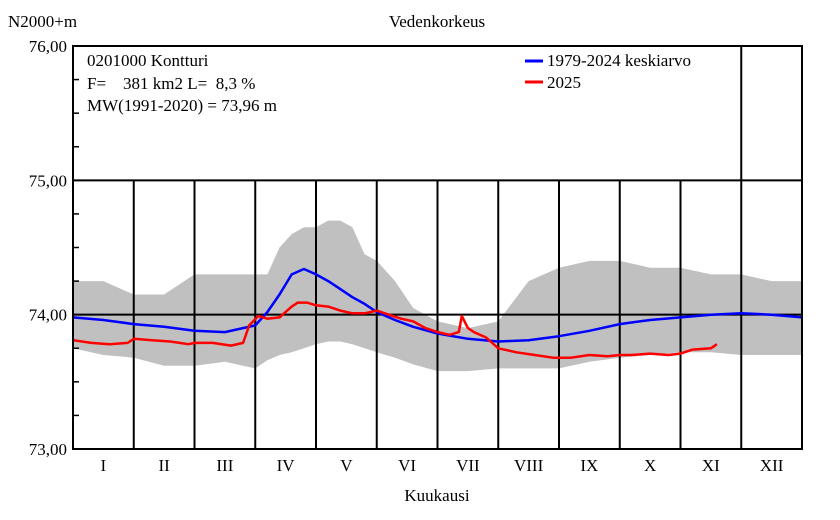 This screenshot has height=520, width=840. I want to click on y-tick-label: 76,00, so click(48, 46).